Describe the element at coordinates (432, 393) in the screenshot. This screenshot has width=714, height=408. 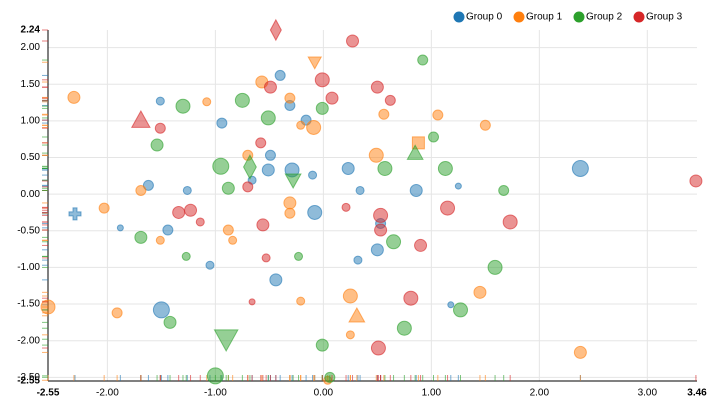
I see `x-tick-label: 1.00` at that location.